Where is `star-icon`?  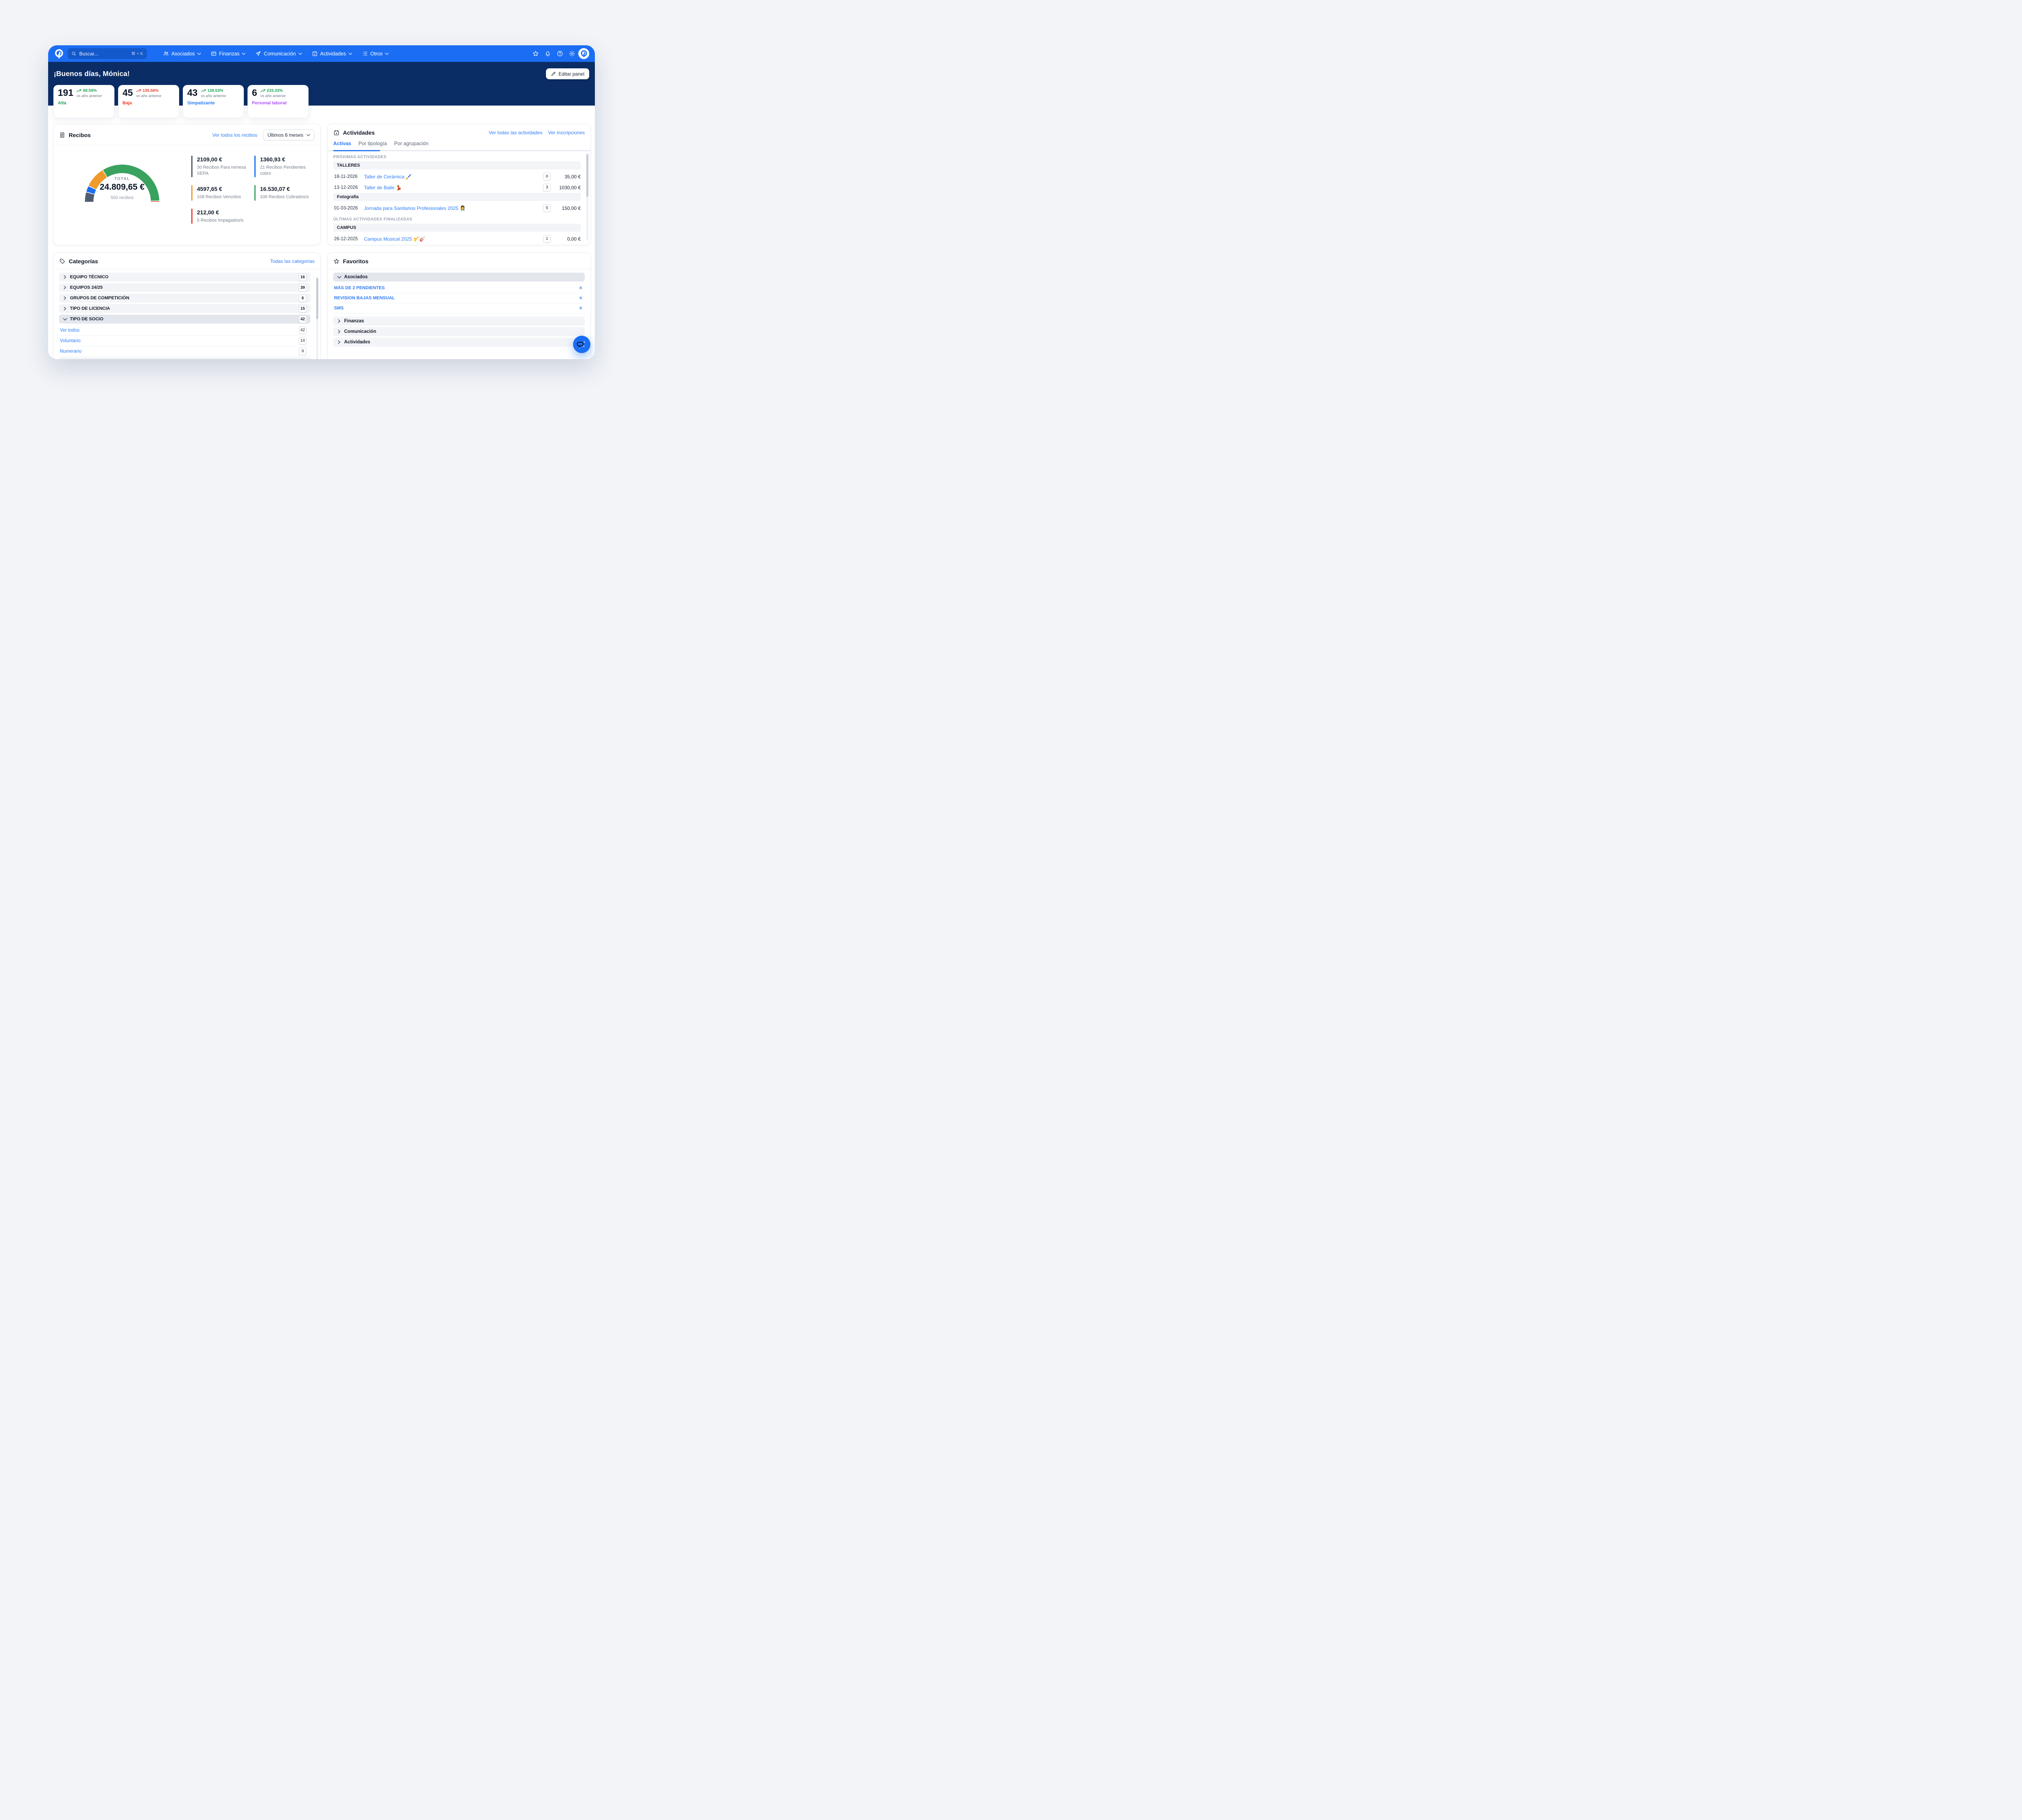
star-icon is located at coordinates (336, 261).